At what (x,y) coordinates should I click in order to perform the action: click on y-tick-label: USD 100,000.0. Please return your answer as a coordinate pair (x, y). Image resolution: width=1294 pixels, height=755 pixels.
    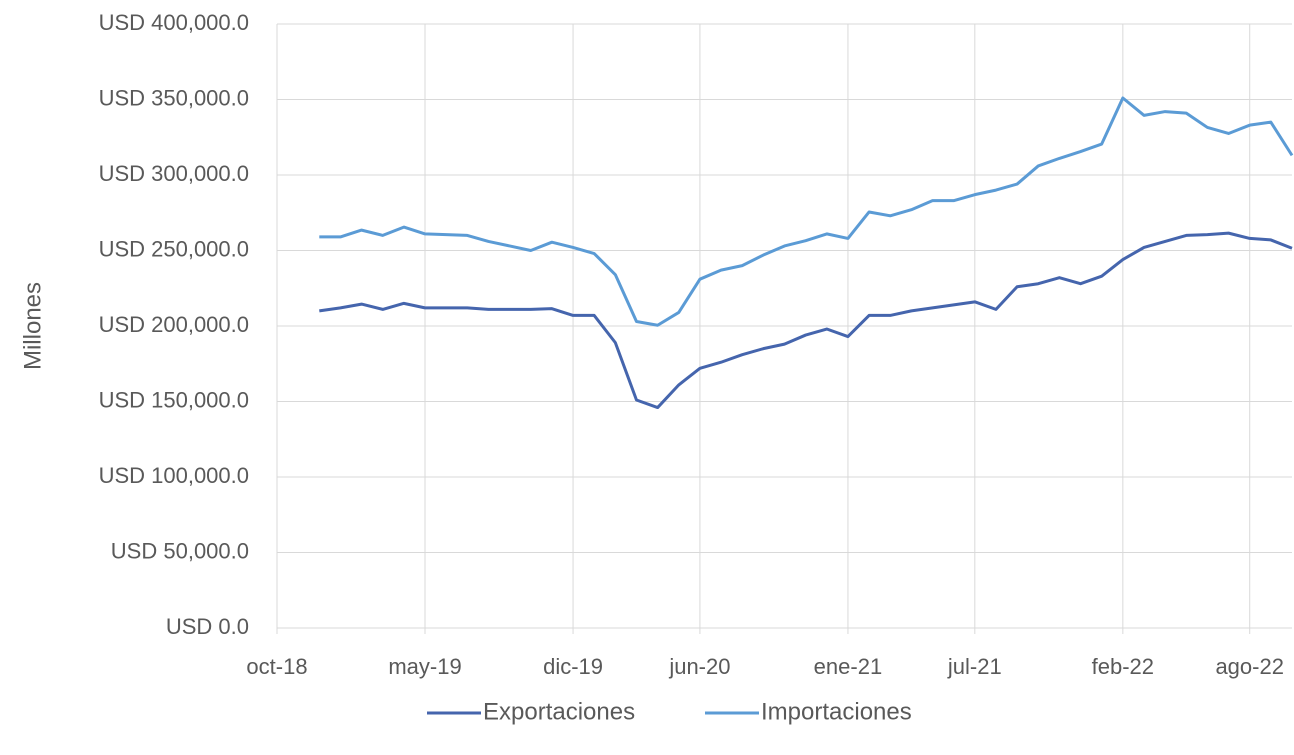
    Looking at the image, I should click on (174, 475).